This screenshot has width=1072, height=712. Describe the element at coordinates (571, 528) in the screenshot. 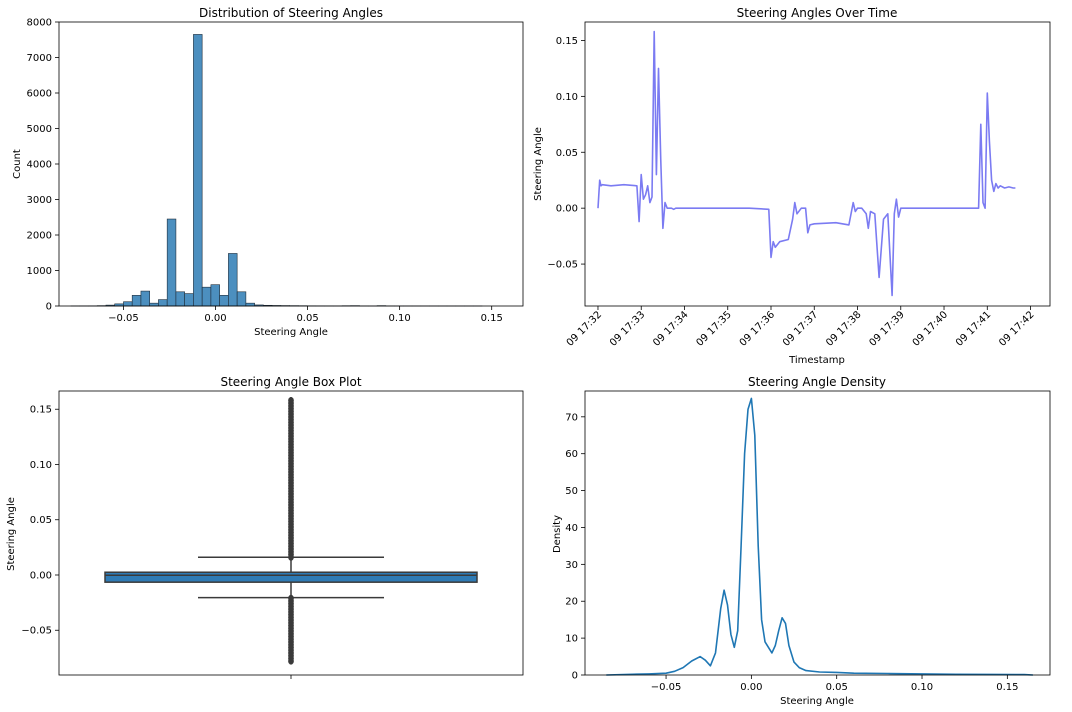

I see `y-tick-label: 40` at that location.